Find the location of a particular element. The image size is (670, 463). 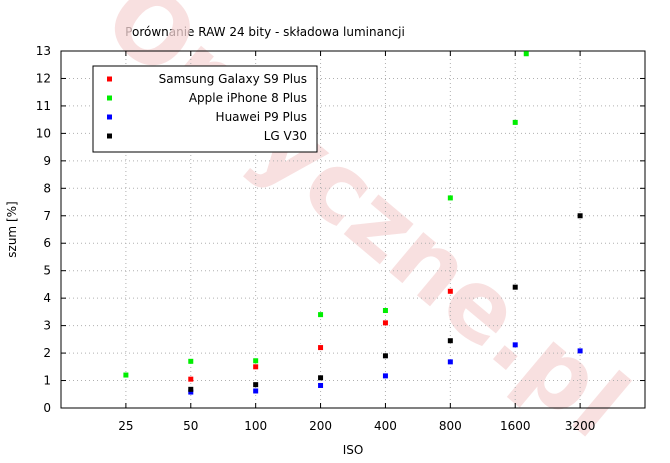

y-tick-label: 10 is located at coordinates (43, 133).